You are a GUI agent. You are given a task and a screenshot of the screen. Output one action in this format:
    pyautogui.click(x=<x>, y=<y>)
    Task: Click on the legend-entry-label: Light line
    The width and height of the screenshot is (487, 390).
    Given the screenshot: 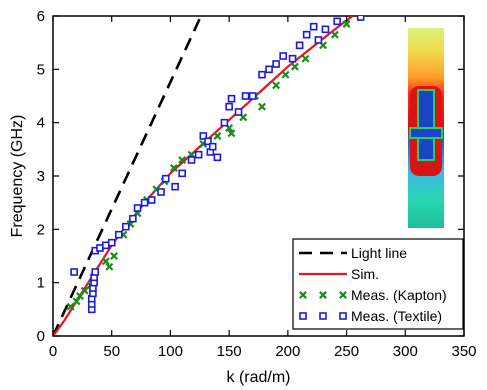 What is the action you would take?
    pyautogui.click(x=379, y=253)
    